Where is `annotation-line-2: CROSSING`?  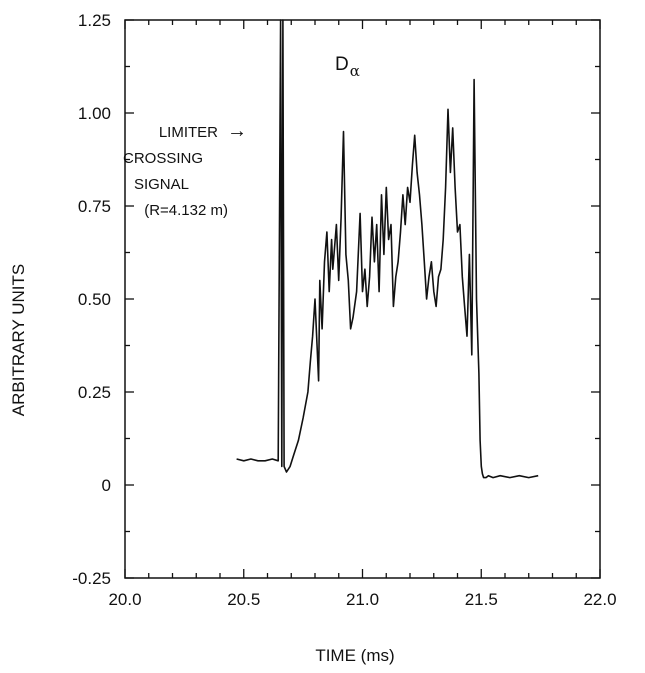
annotation-line-2: CROSSING is located at coordinates (163, 158).